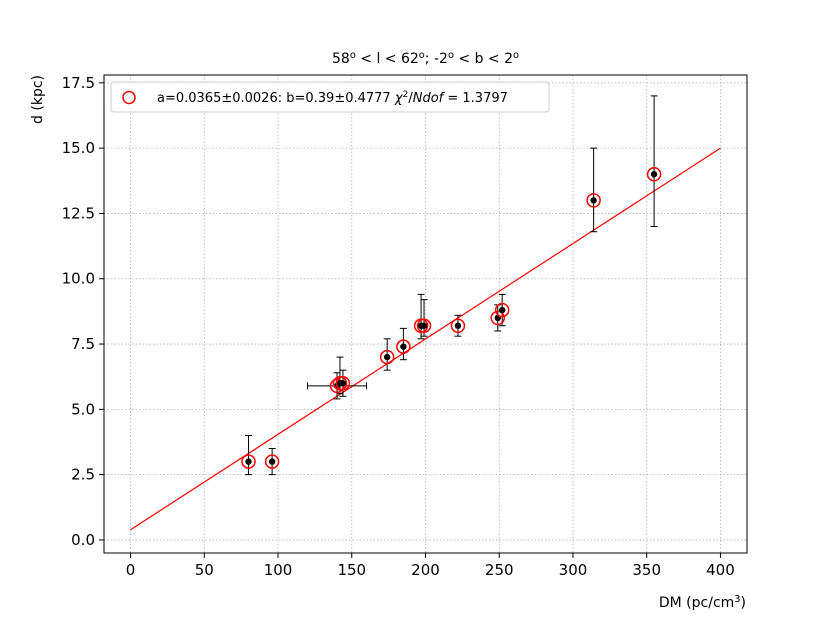 The width and height of the screenshot is (830, 623). What do you see at coordinates (276, 98) in the screenshot?
I see `legend-fit-params: a=0.0365±0.0026: b=0.39±0.4777` at bounding box center [276, 98].